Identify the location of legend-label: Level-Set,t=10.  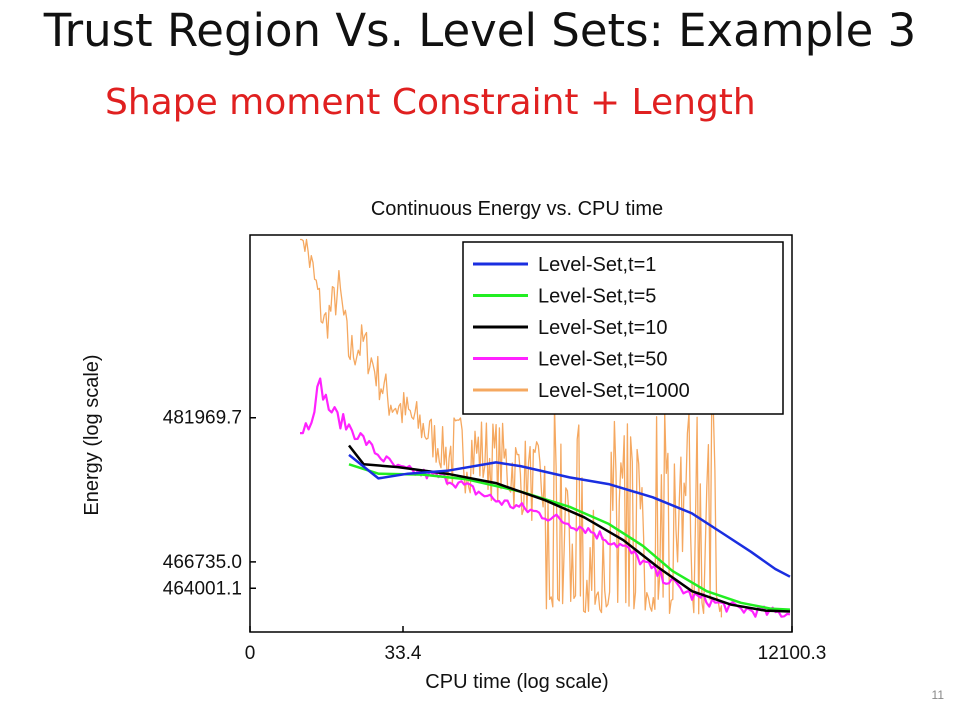
(603, 328).